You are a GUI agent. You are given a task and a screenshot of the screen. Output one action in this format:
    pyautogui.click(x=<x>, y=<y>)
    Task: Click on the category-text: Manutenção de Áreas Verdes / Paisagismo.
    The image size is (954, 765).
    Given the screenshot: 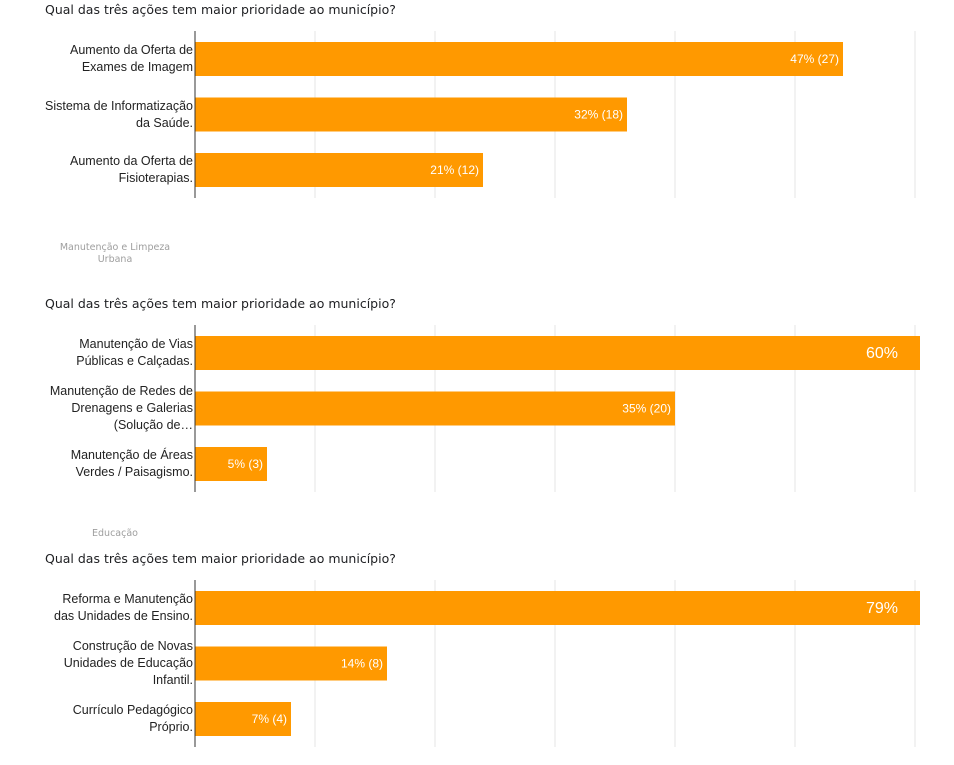 What is the action you would take?
    pyautogui.click(x=131, y=463)
    